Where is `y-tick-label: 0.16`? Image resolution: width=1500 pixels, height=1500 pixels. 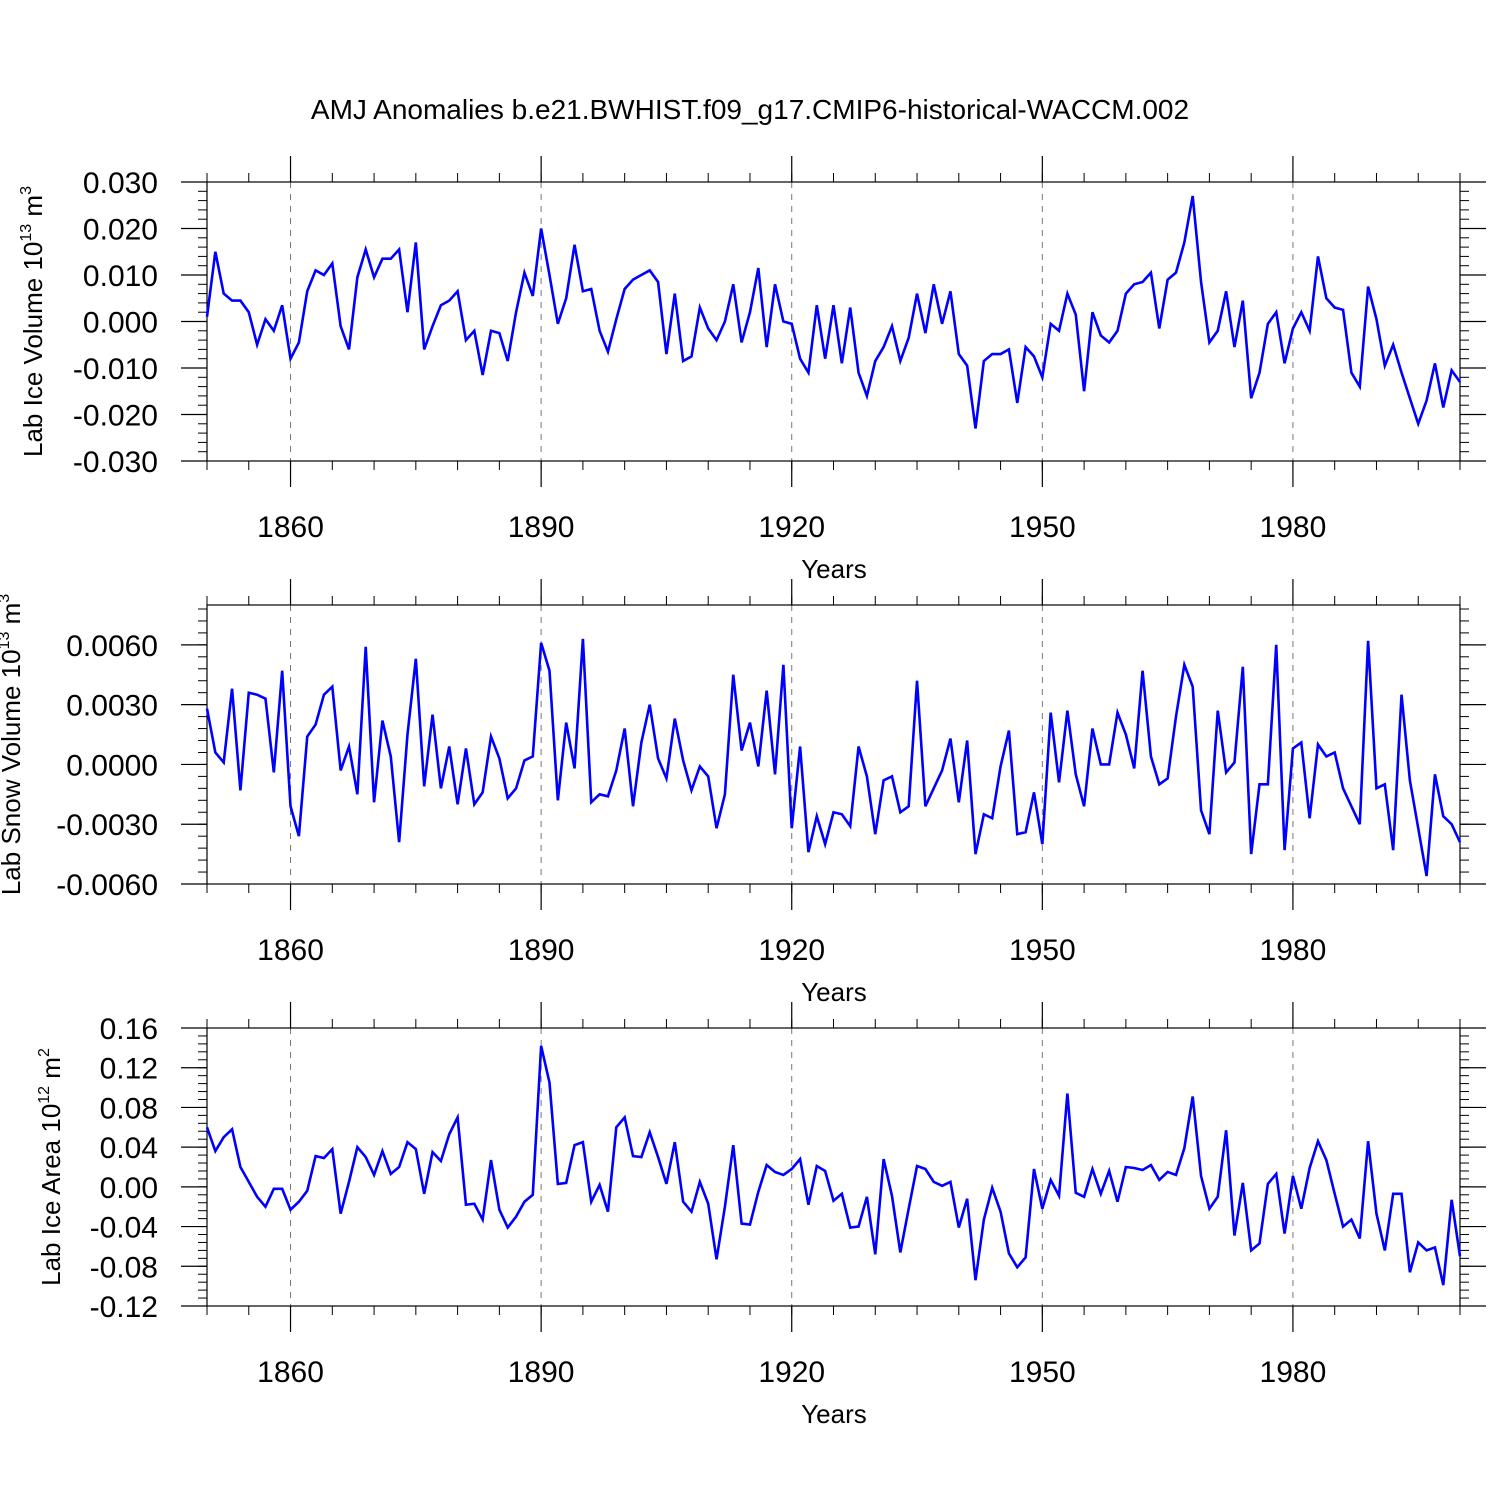
y-tick-label: 0.16 is located at coordinates (129, 1029).